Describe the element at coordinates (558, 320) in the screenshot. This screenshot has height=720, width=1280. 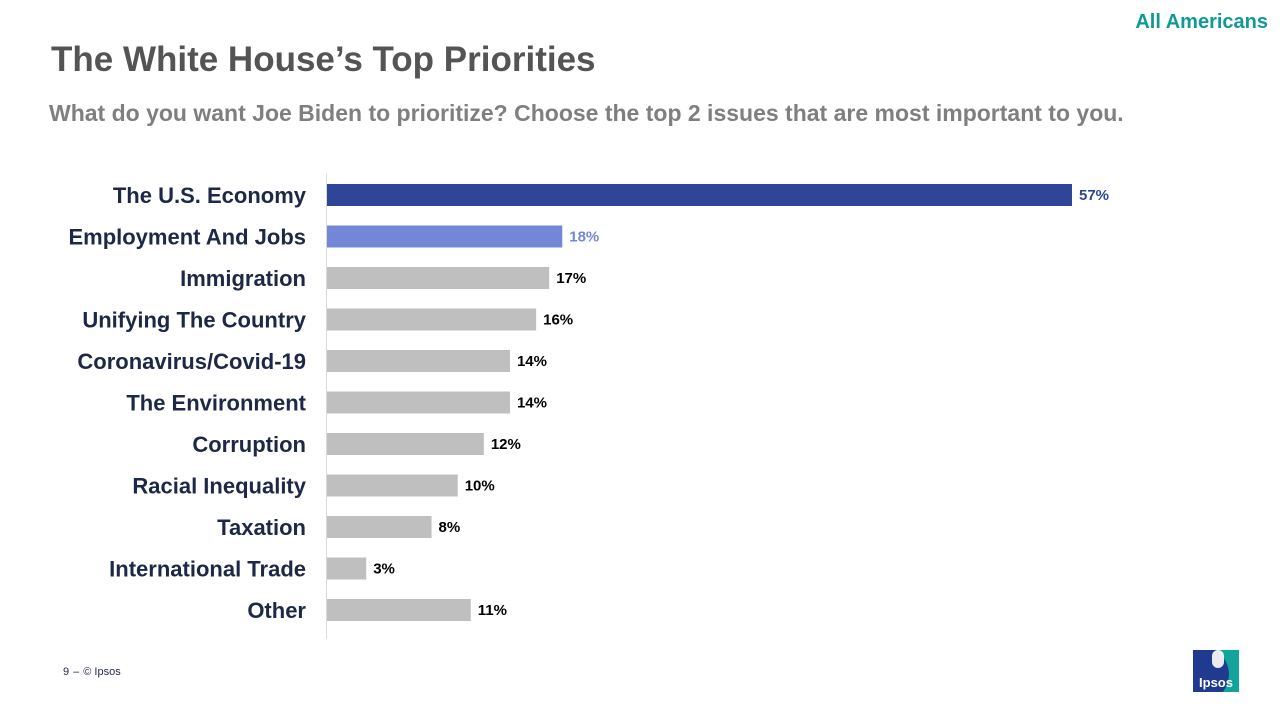
I see `value-label: 16%` at that location.